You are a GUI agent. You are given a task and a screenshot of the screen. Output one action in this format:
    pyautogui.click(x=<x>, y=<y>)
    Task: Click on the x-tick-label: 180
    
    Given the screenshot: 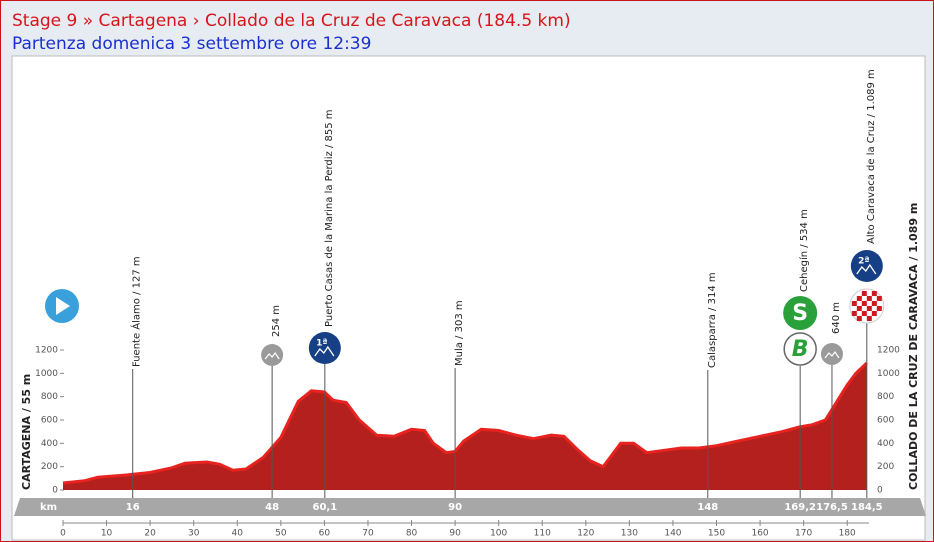 What is the action you would take?
    pyautogui.click(x=847, y=534)
    